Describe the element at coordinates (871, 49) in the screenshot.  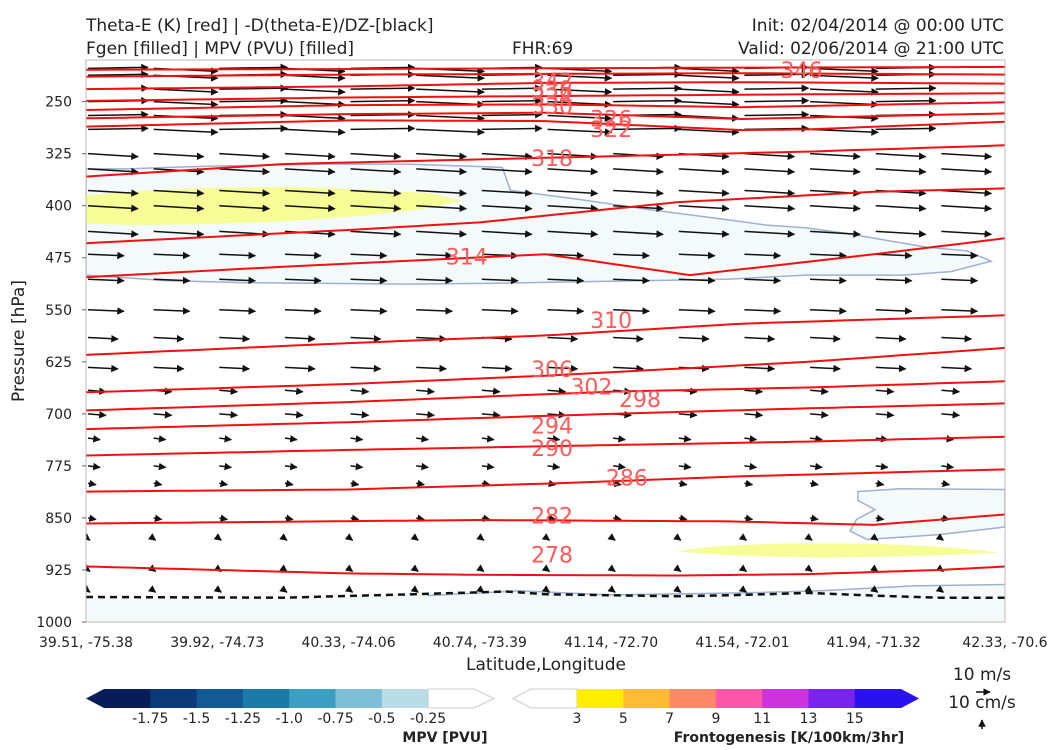
I see `valid-time: Valid: 02/06/2014 @ 21:00 UTC` at that location.